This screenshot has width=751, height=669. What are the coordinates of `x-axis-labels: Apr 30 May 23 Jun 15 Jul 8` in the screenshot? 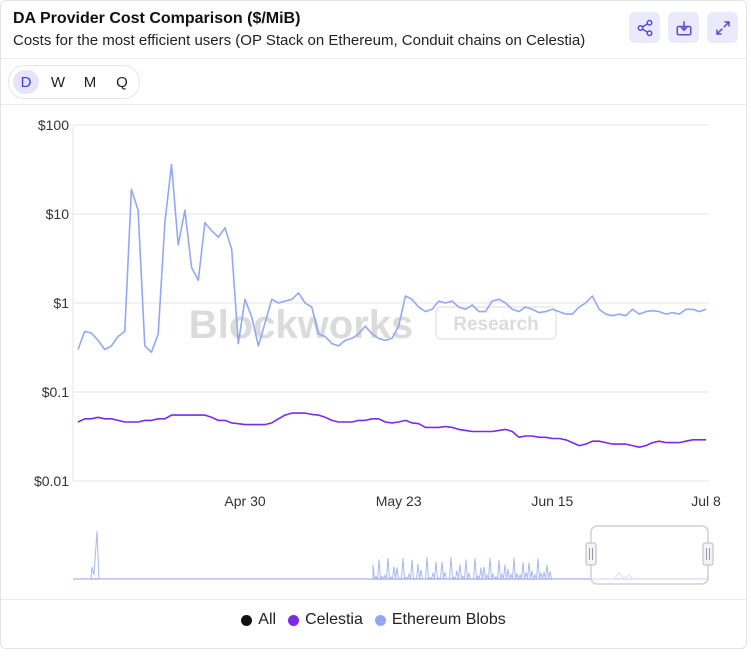 It's located at (472, 501).